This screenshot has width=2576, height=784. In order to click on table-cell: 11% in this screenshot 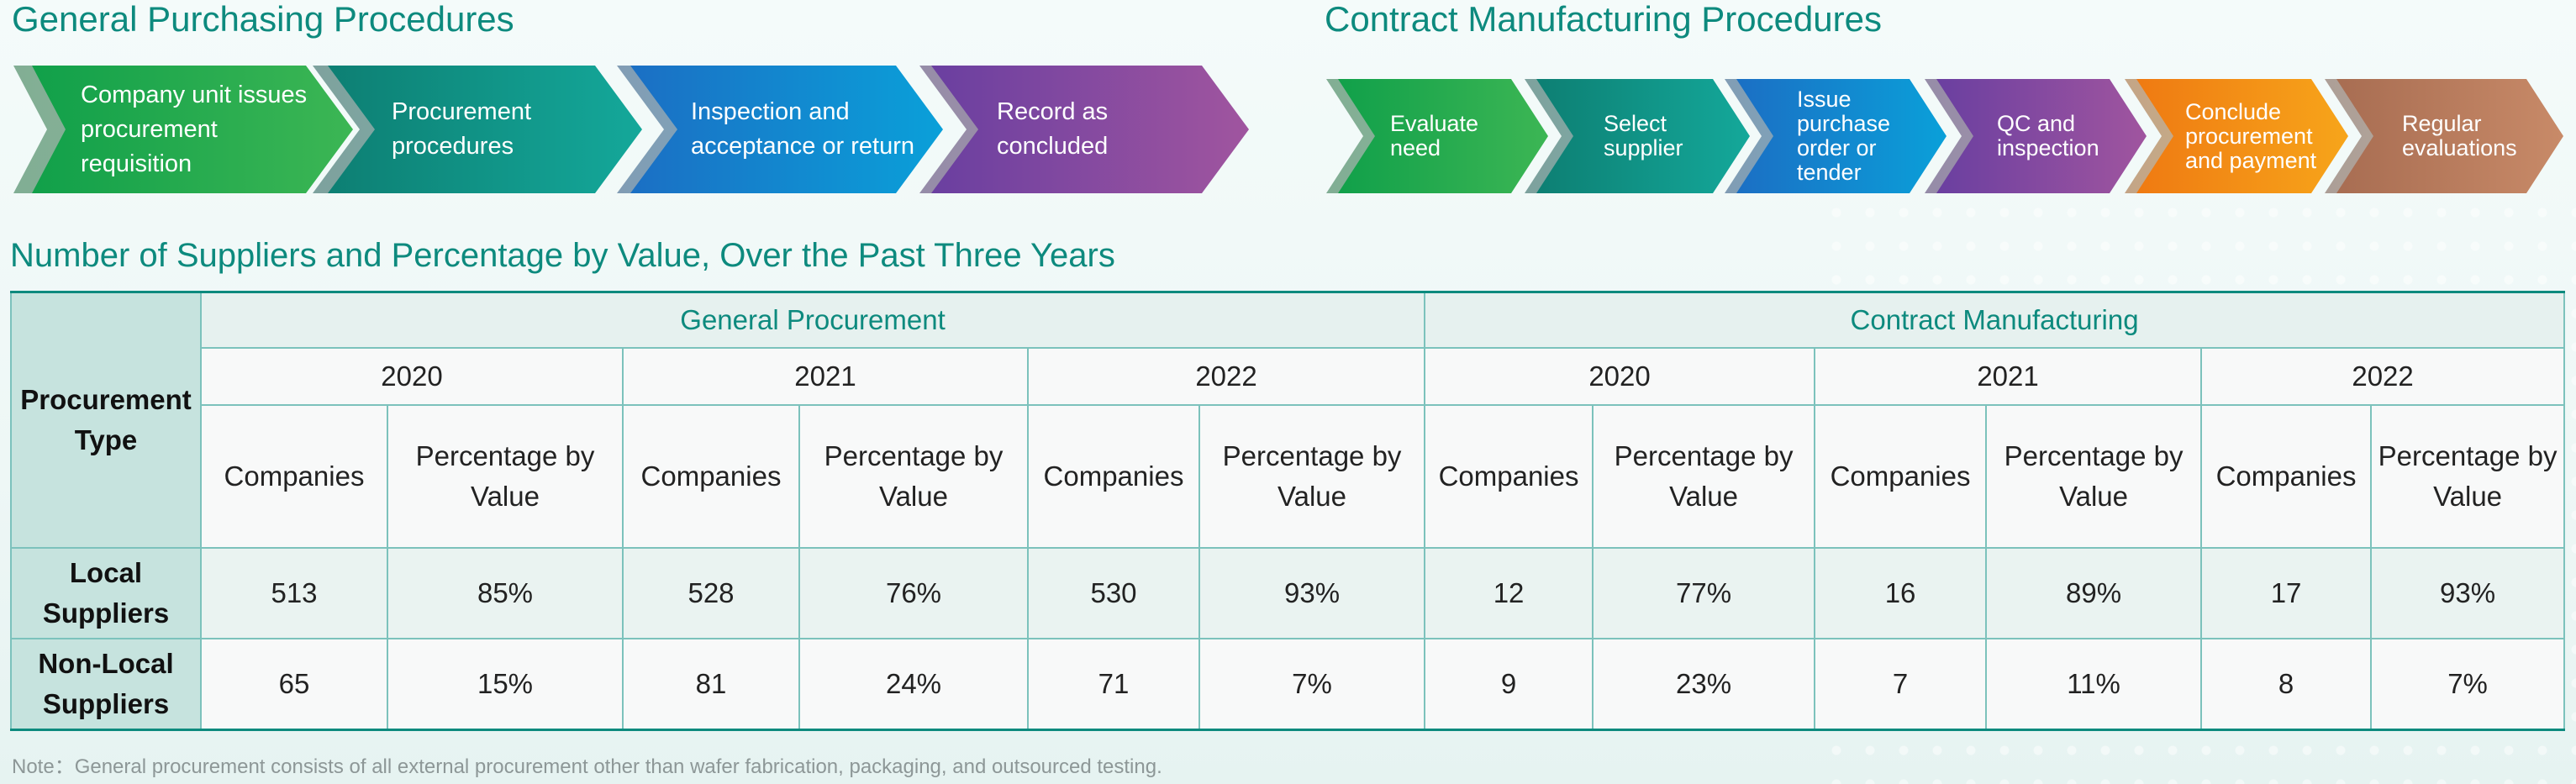, I will do `click(2094, 685)`.